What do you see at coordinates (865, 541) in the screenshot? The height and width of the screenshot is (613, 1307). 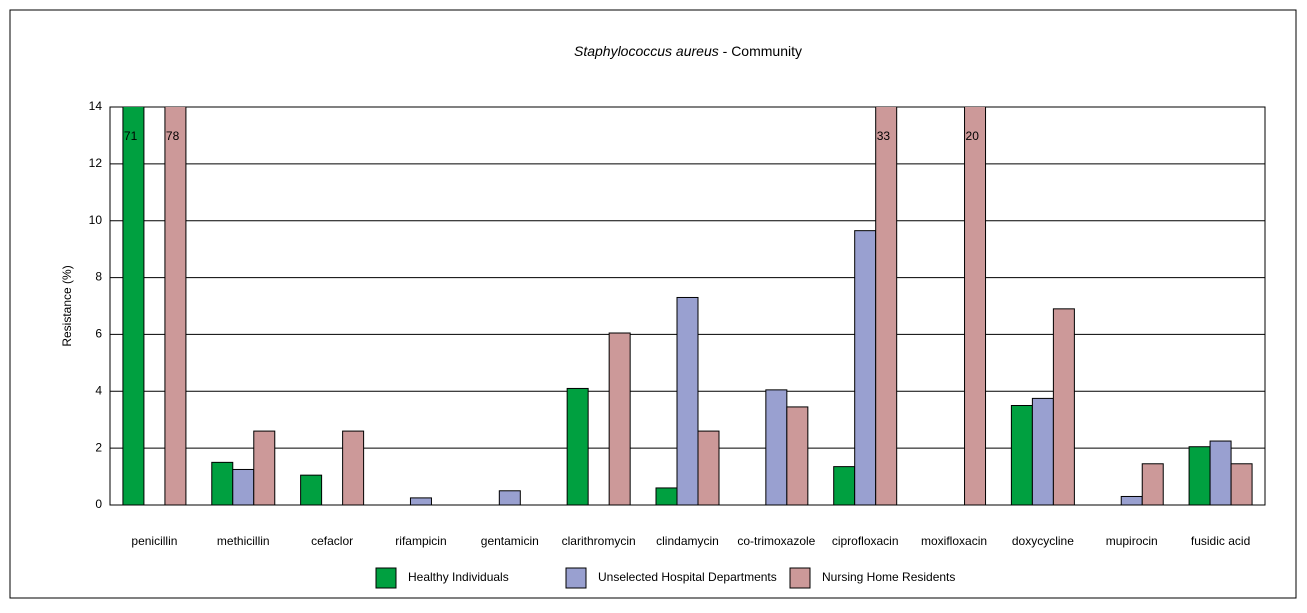 I see `x-tick-label: ciprofloxacin` at bounding box center [865, 541].